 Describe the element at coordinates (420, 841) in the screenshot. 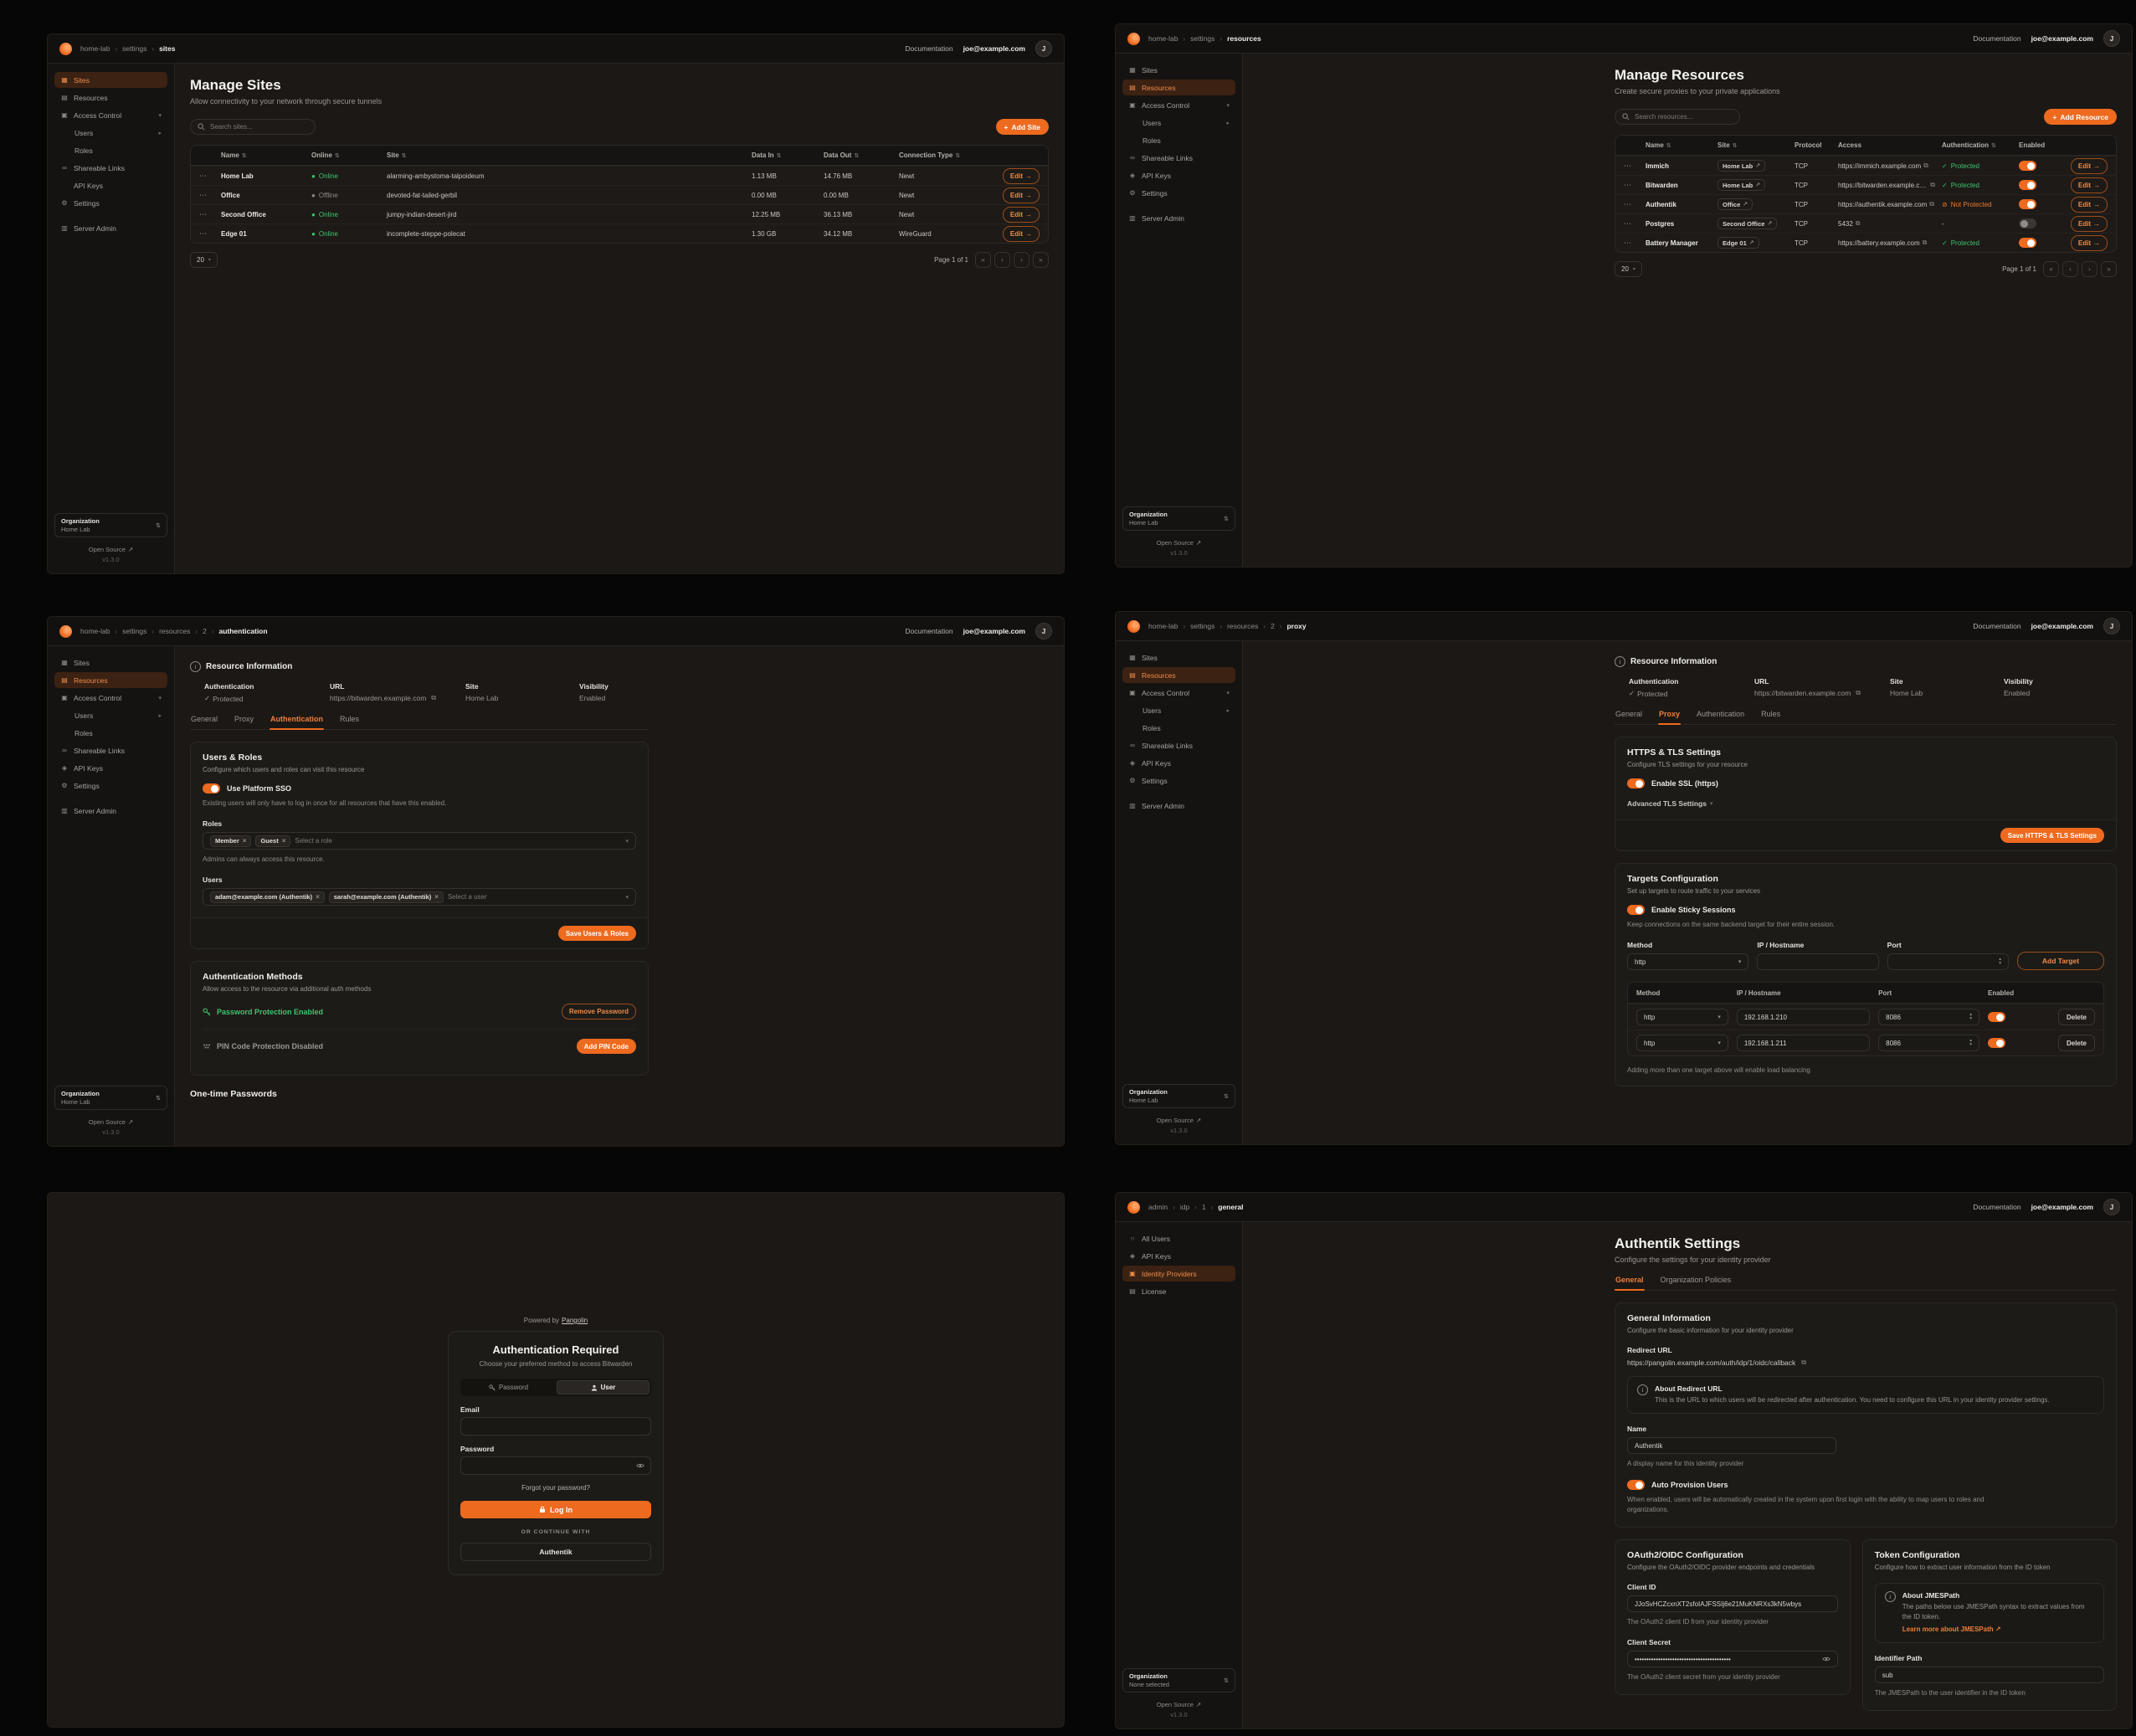

I see `roles-multiselect: Member × Guest × Select a role ▾` at that location.